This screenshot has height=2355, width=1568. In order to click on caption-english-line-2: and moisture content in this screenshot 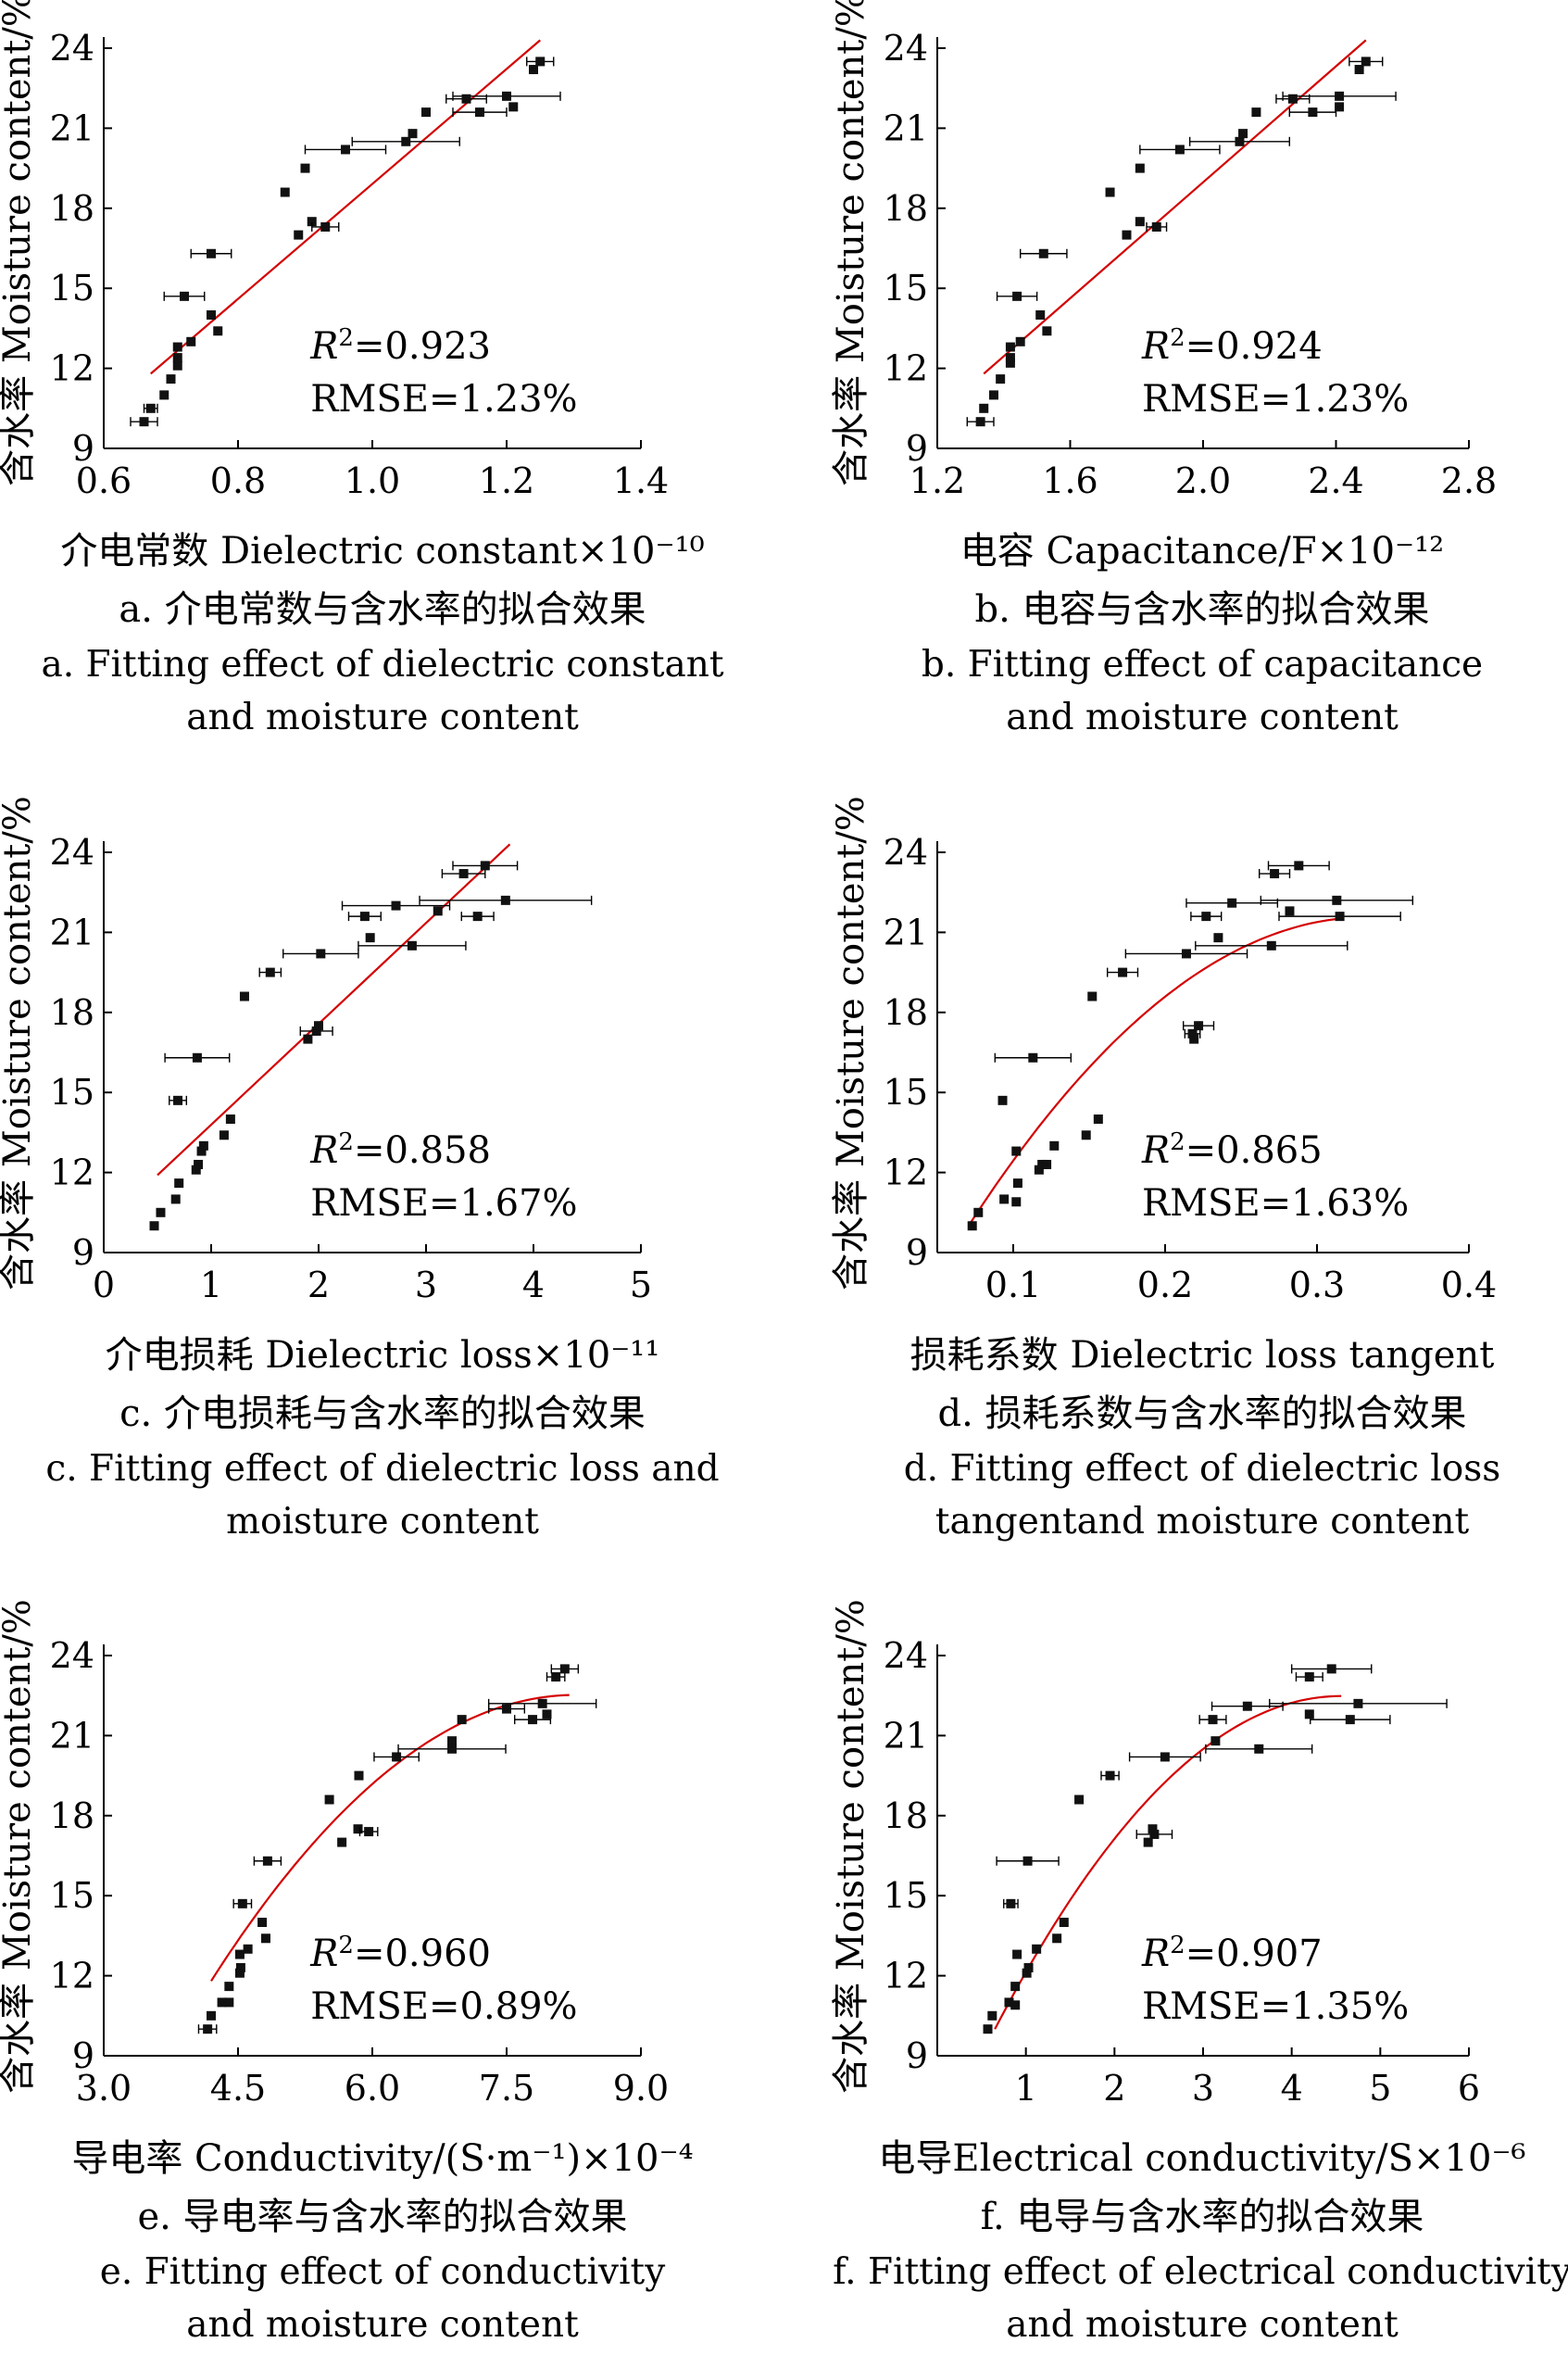, I will do `click(383, 717)`.